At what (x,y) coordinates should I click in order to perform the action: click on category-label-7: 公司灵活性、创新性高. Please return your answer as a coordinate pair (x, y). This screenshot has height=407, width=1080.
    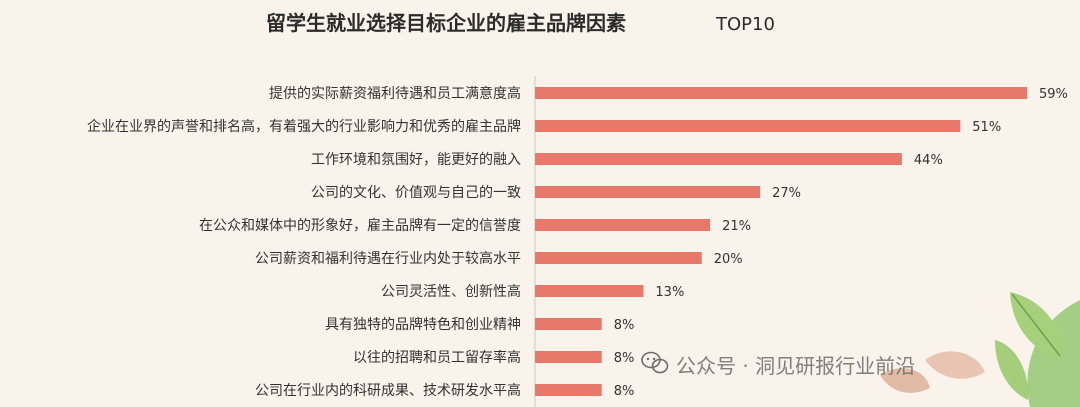
    Looking at the image, I should click on (451, 291).